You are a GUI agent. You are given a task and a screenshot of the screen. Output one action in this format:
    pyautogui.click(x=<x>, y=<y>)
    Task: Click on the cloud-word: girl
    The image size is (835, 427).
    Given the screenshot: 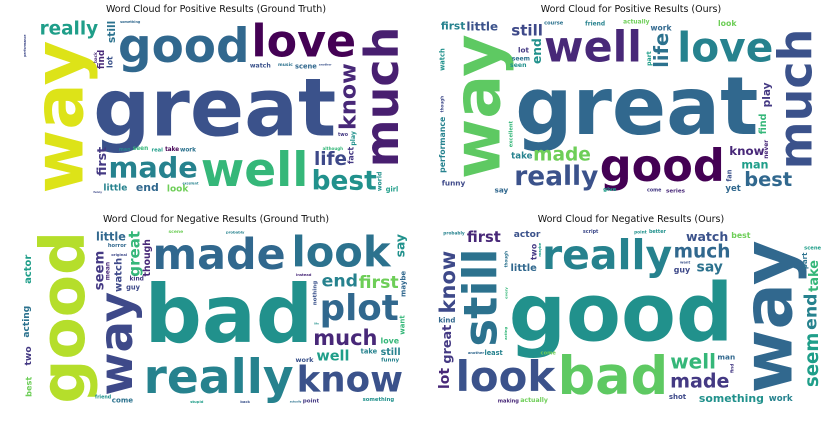 What is the action you would take?
    pyautogui.click(x=392, y=189)
    